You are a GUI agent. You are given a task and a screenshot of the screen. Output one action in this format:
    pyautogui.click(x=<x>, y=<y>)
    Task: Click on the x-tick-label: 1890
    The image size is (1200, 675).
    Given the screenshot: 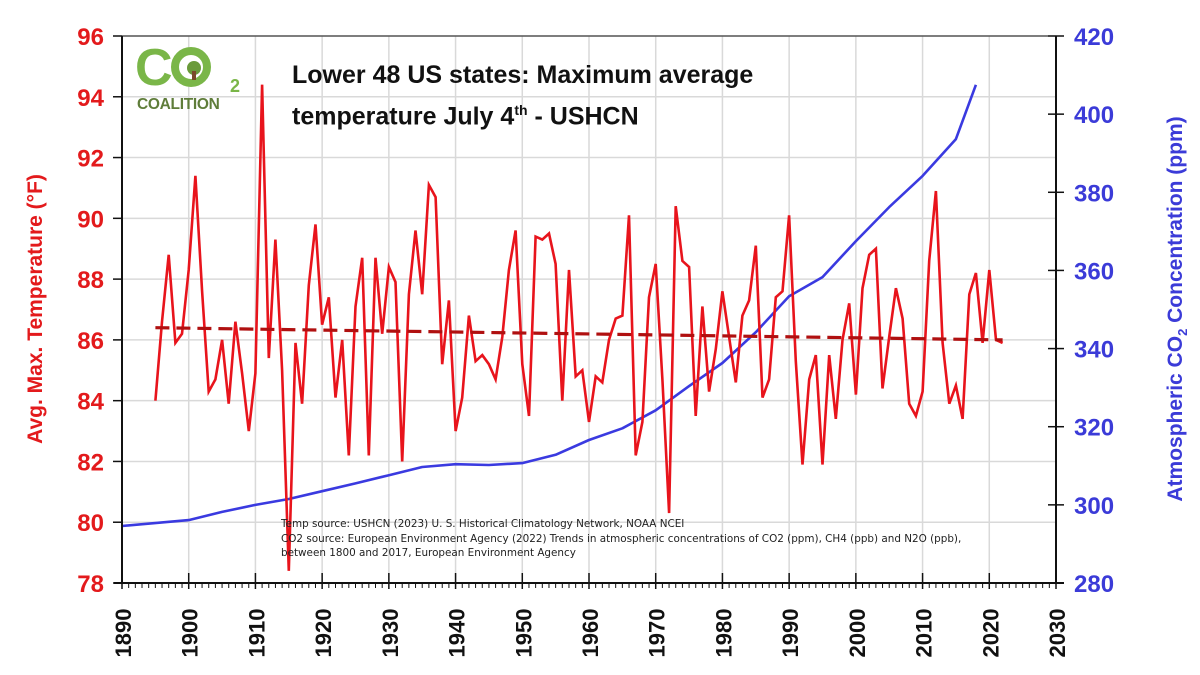 What is the action you would take?
    pyautogui.click(x=123, y=633)
    